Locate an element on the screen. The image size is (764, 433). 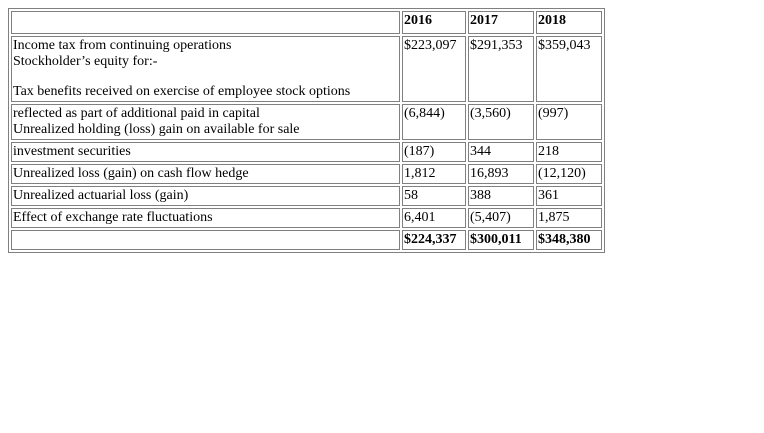
value-2017: $291,353 is located at coordinates (501, 69).